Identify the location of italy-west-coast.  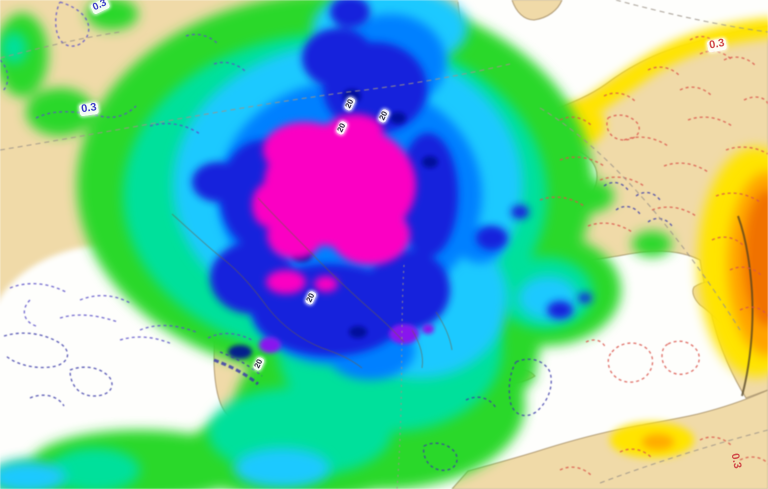
(267, 291).